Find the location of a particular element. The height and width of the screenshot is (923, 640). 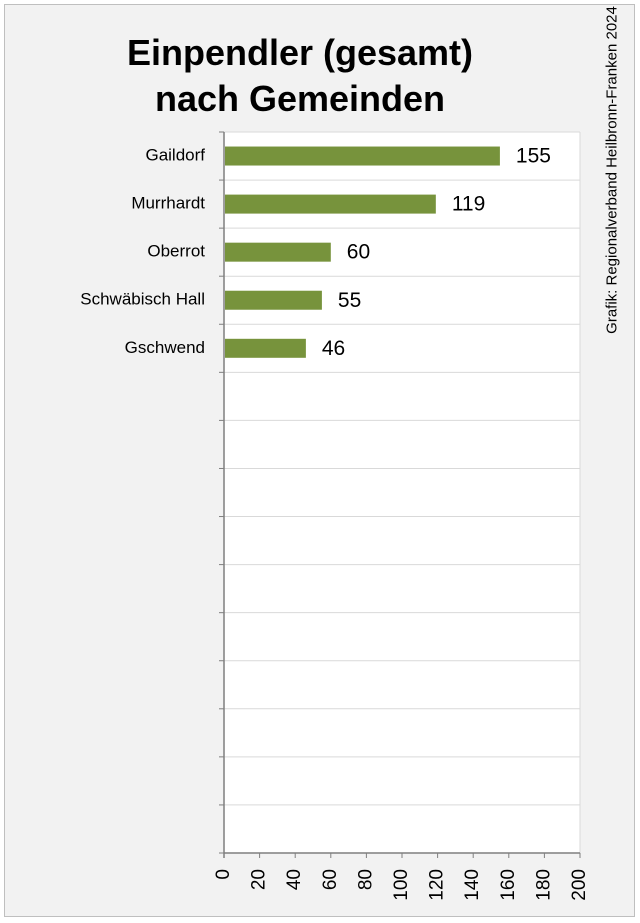

x-tick-label: 40 is located at coordinates (294, 879).